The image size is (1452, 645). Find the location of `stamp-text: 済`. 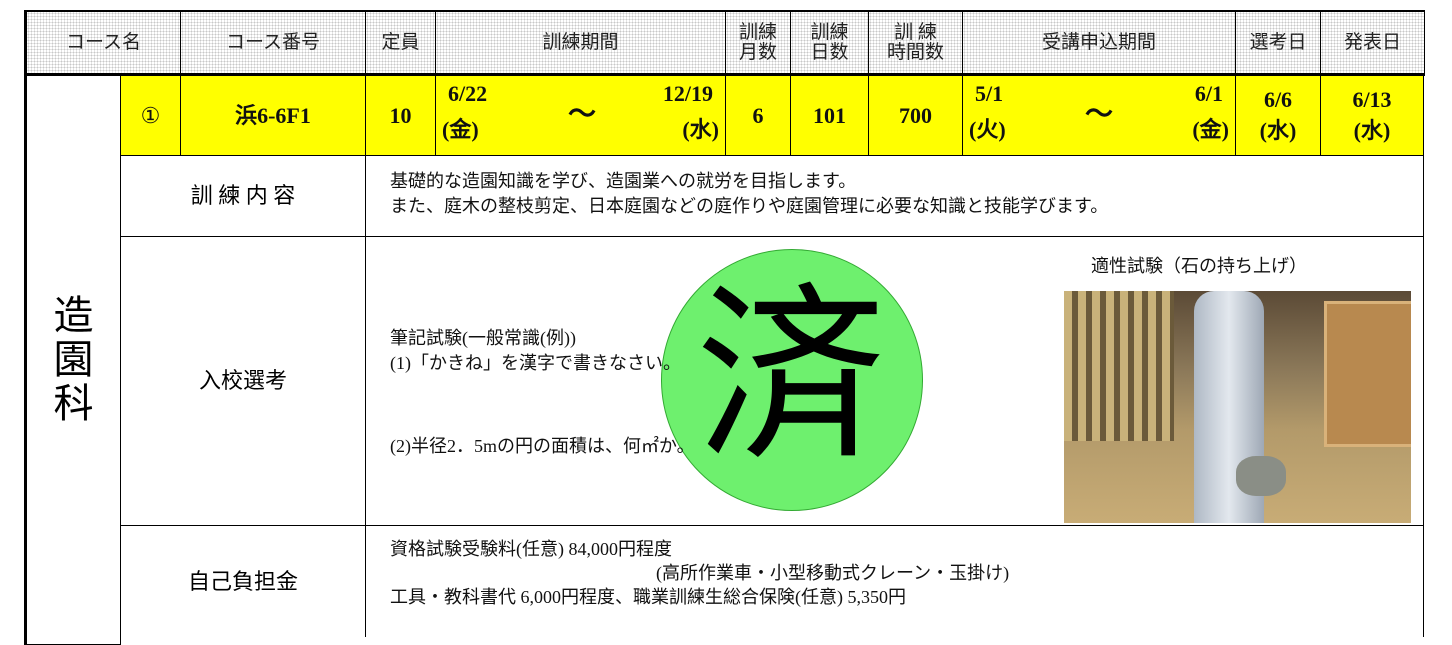

stamp-text: 済 is located at coordinates (790, 379).